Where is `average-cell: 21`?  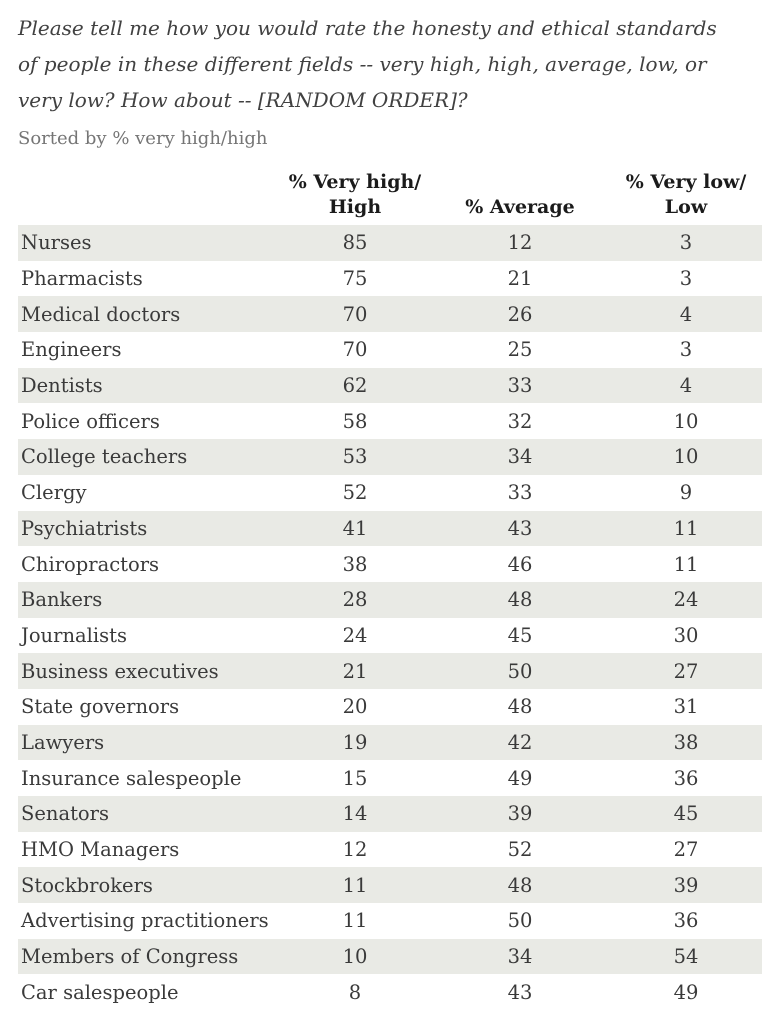 average-cell: 21 is located at coordinates (520, 279).